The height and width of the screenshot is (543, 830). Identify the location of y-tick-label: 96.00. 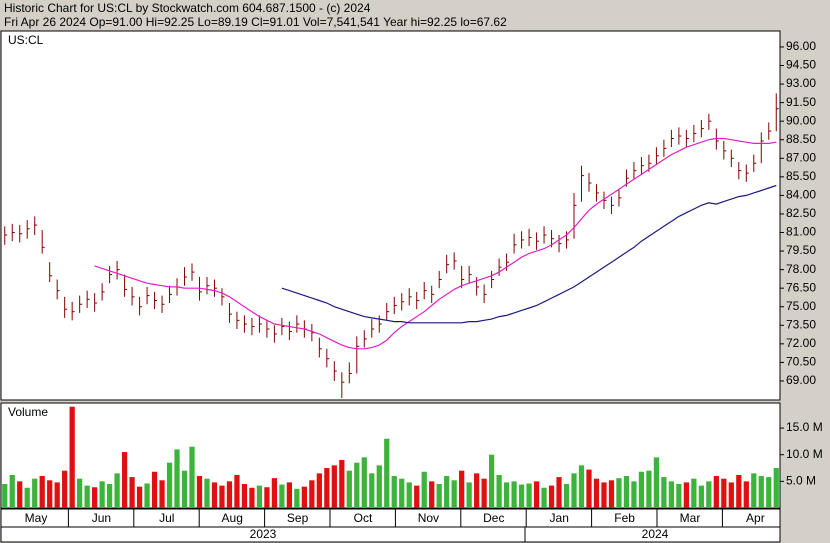
(801, 46).